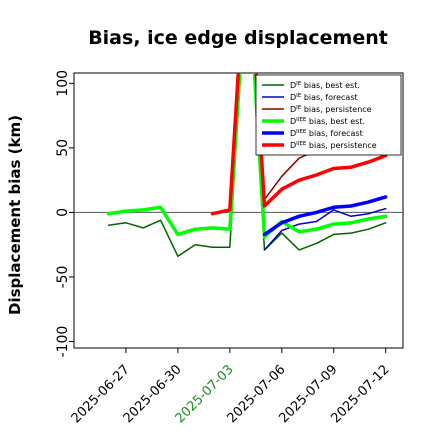 The image size is (440, 440). I want to click on y-axis-ticks: 100 50 0 -50 -100, so click(64, 213).